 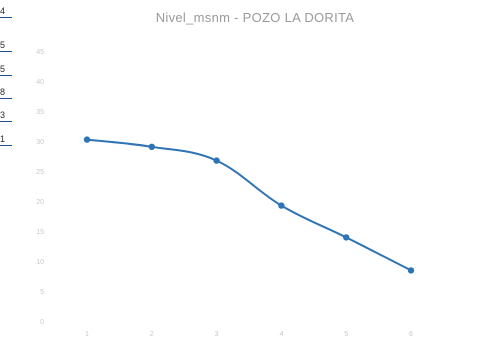 I want to click on y-tick-label: 35, so click(x=40, y=112).